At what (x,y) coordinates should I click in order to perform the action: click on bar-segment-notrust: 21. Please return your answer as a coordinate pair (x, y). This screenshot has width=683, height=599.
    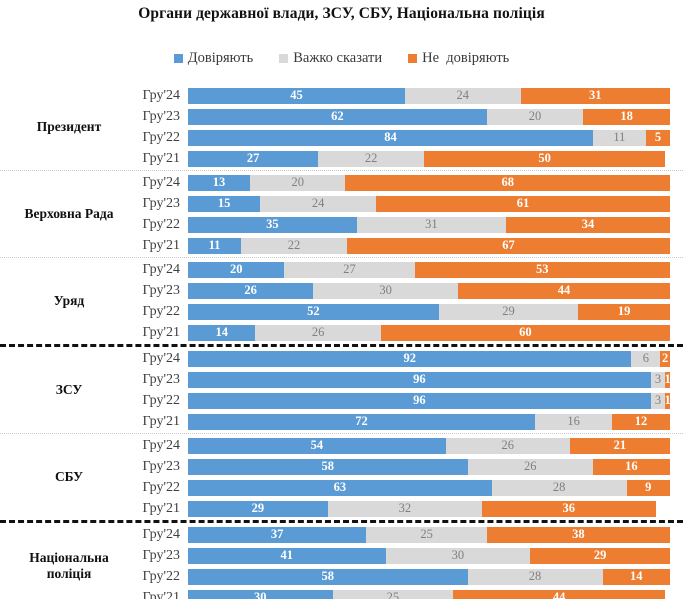
    Looking at the image, I should click on (619, 445).